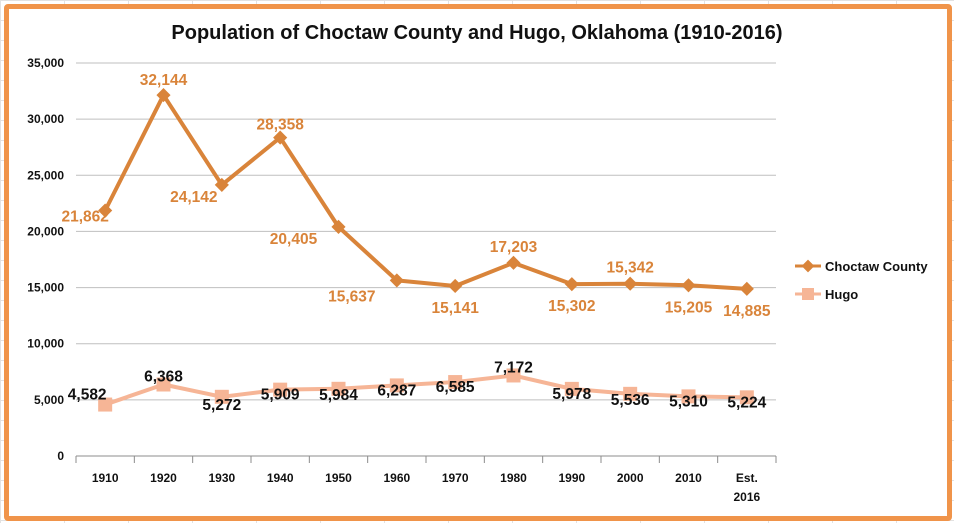 The image size is (954, 523). Describe the element at coordinates (60, 456) in the screenshot. I see `y-tick-label: 0` at that location.